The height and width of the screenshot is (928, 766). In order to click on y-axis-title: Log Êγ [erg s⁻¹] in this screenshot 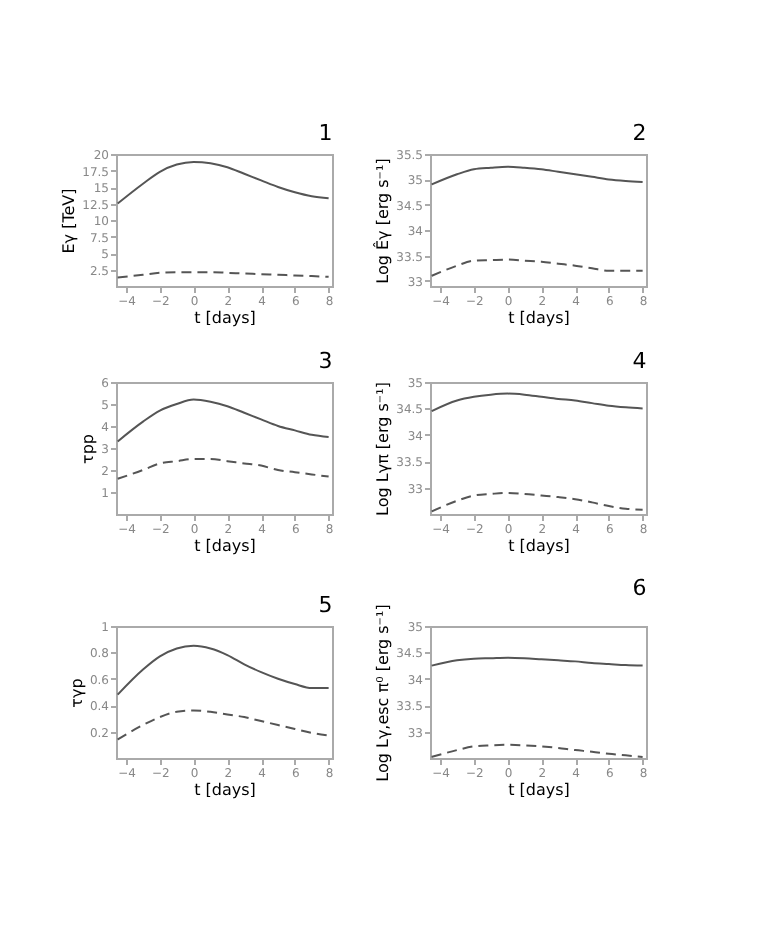, I will do `click(382, 221)`.